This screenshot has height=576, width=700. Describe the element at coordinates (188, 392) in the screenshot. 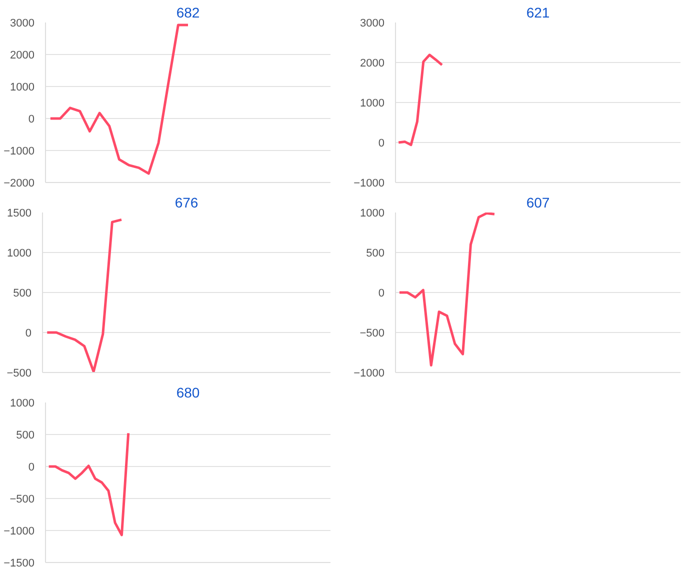

I see `chart-title: 680` at that location.